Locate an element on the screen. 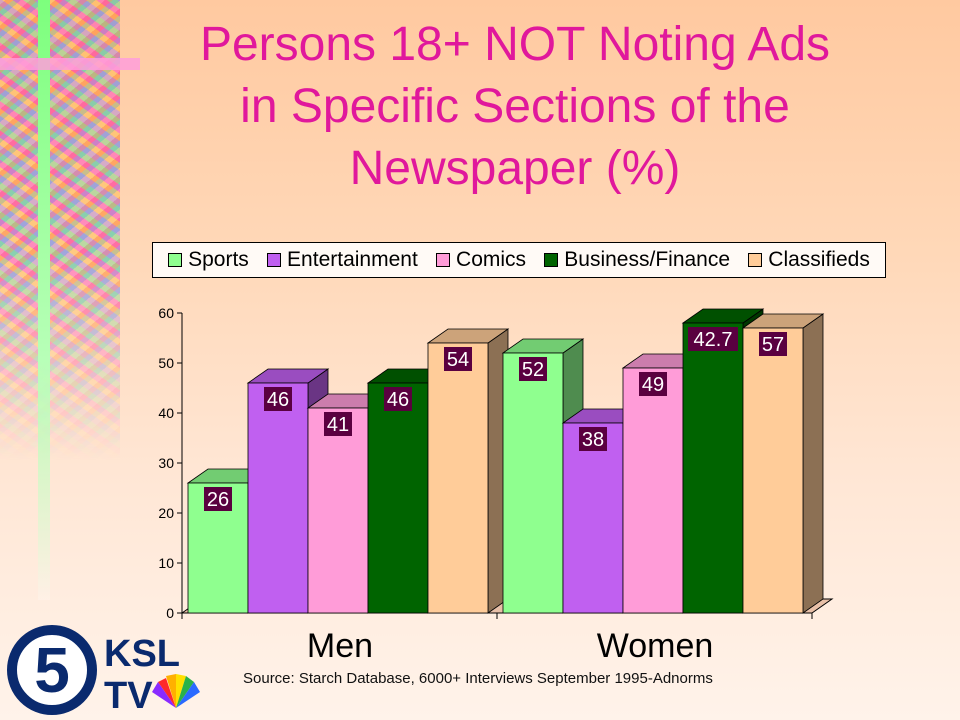 The image size is (960, 720). data-label: 26 is located at coordinates (218, 500).